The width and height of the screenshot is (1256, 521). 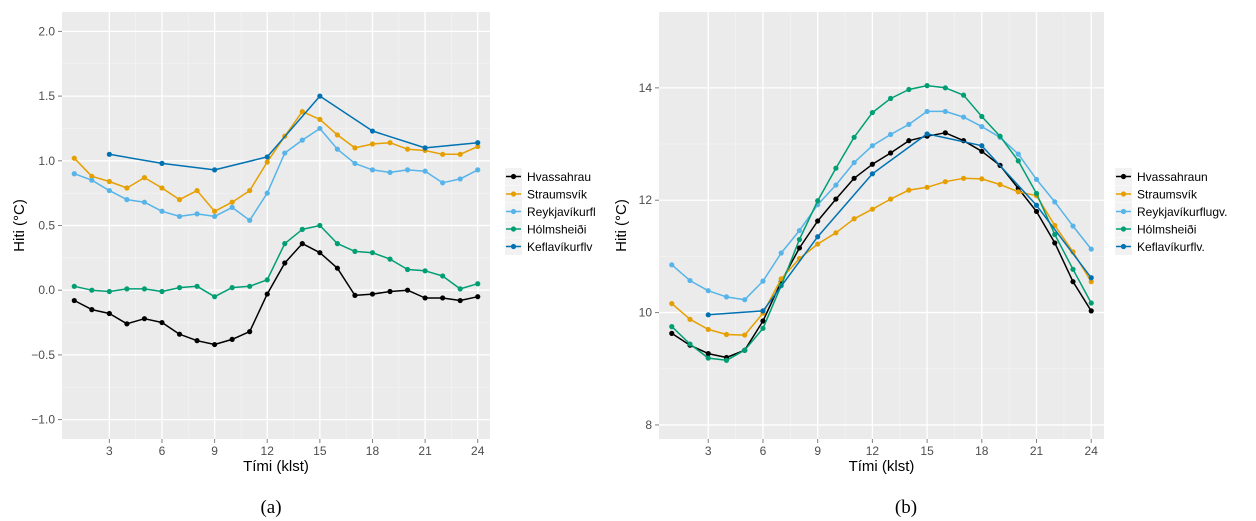 I want to click on x-tick-label: 21, so click(x=425, y=451).